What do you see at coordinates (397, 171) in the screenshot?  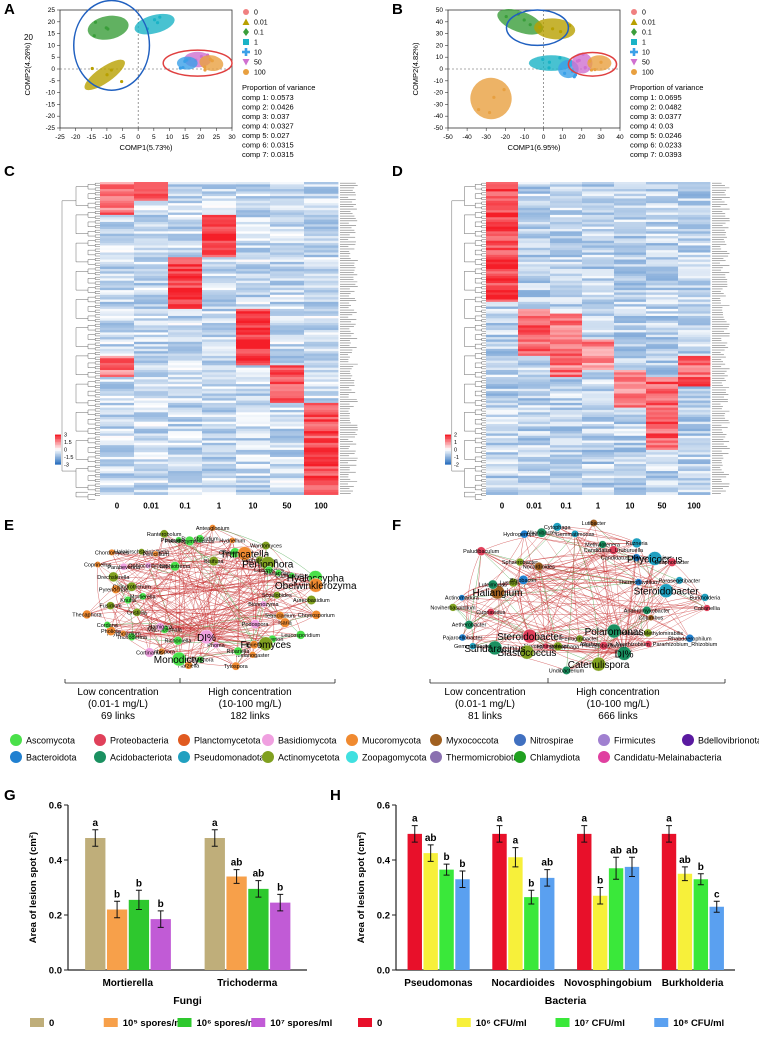 I see `panel-label-d: D` at bounding box center [397, 171].